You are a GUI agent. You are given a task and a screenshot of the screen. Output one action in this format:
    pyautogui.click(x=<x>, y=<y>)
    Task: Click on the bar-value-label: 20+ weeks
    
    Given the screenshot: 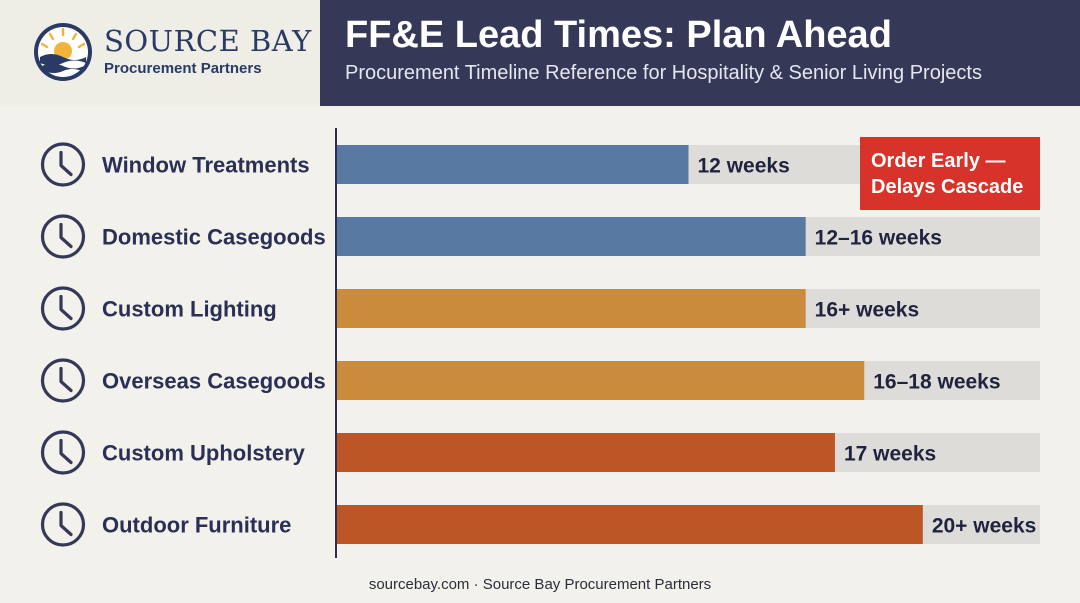 What is the action you would take?
    pyautogui.click(x=984, y=526)
    